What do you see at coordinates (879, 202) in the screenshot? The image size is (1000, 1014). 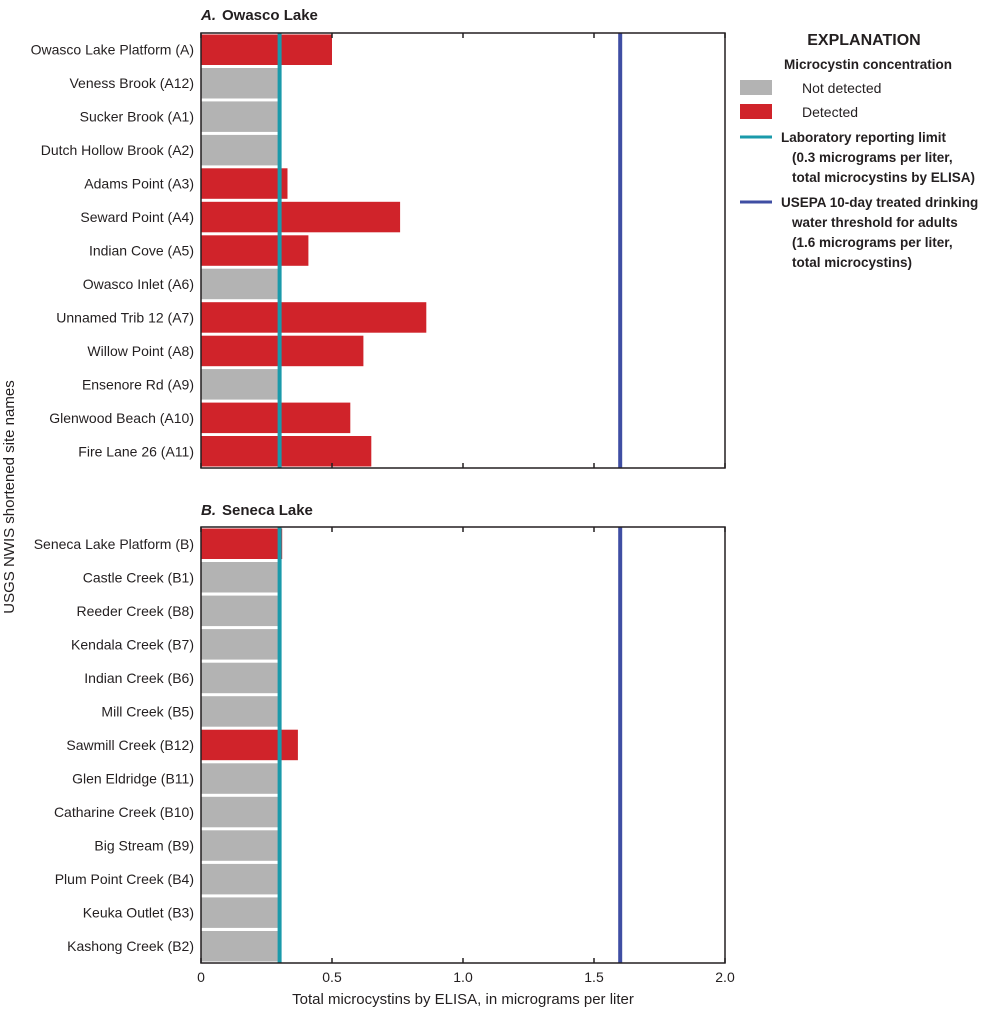 I see `legend-usepa-line1: USEPA 10-day treated drinking` at bounding box center [879, 202].